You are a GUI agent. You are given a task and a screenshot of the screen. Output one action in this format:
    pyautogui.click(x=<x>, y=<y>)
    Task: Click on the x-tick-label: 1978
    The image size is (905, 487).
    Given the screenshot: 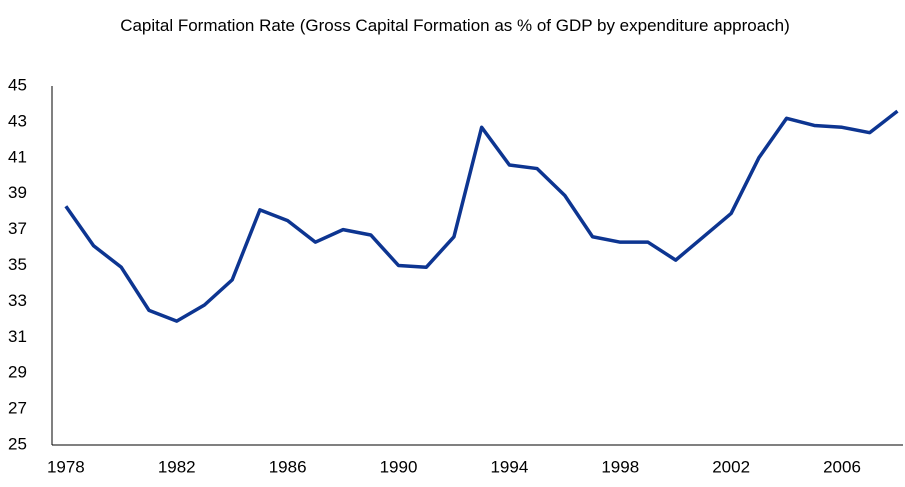 What is the action you would take?
    pyautogui.click(x=66, y=466)
    